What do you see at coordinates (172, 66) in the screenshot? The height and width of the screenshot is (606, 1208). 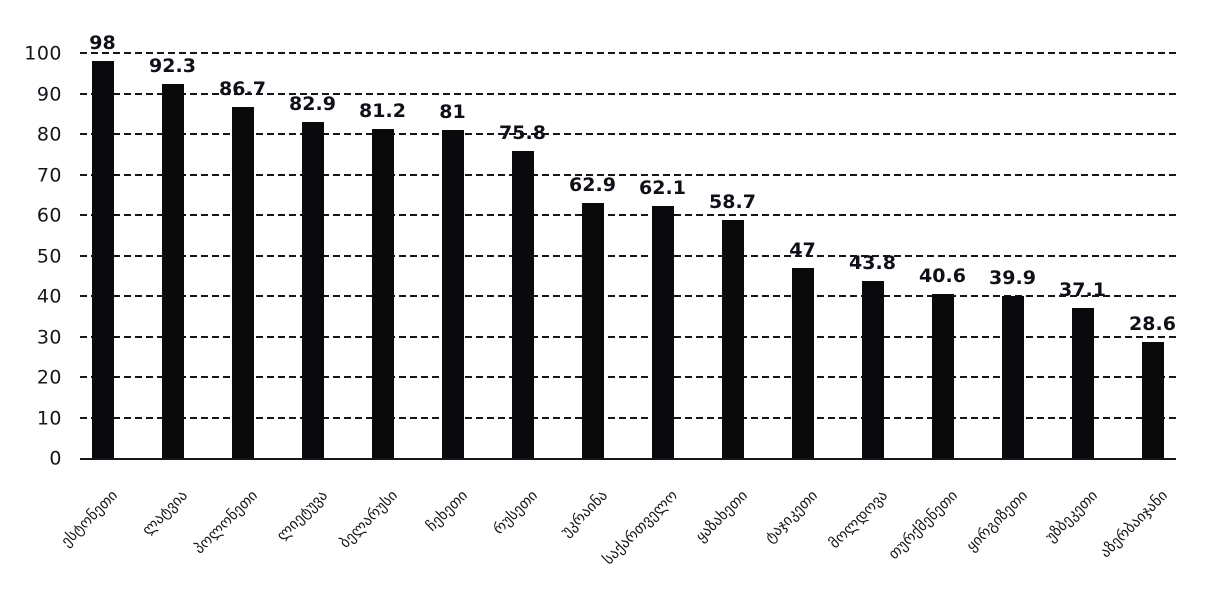 I see `bar-value-label: 92.3` at bounding box center [172, 66].